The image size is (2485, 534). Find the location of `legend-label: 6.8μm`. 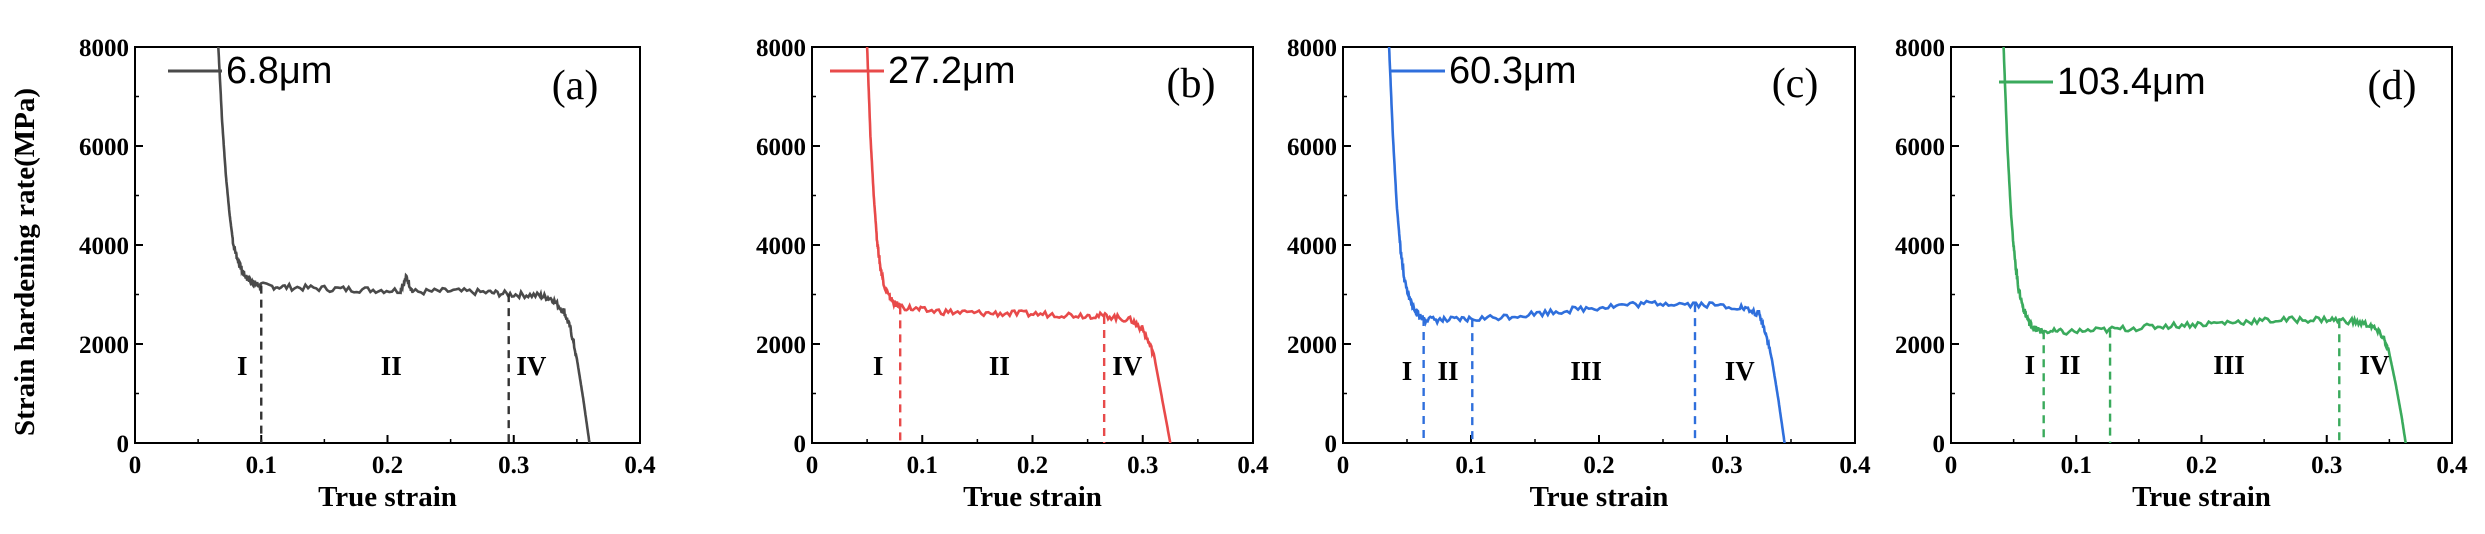

legend-label: 6.8μm is located at coordinates (279, 71).